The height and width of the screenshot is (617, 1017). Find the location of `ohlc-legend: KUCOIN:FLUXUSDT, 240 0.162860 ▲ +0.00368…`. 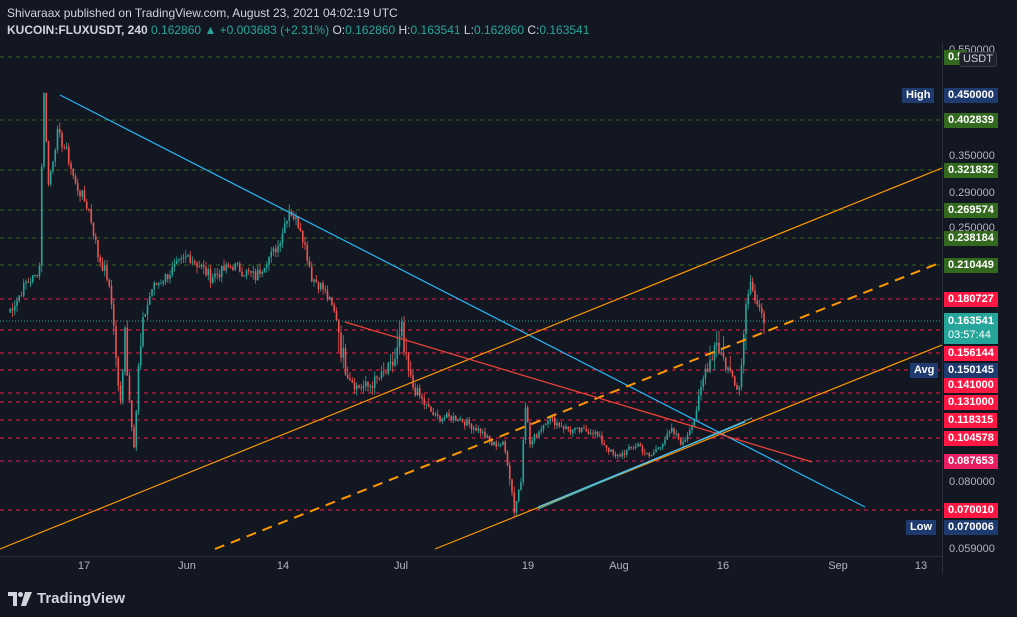

ohlc-legend: KUCOIN:FLUXUSDT, 240 0.162860 ▲ +0.00368… is located at coordinates (298, 30).